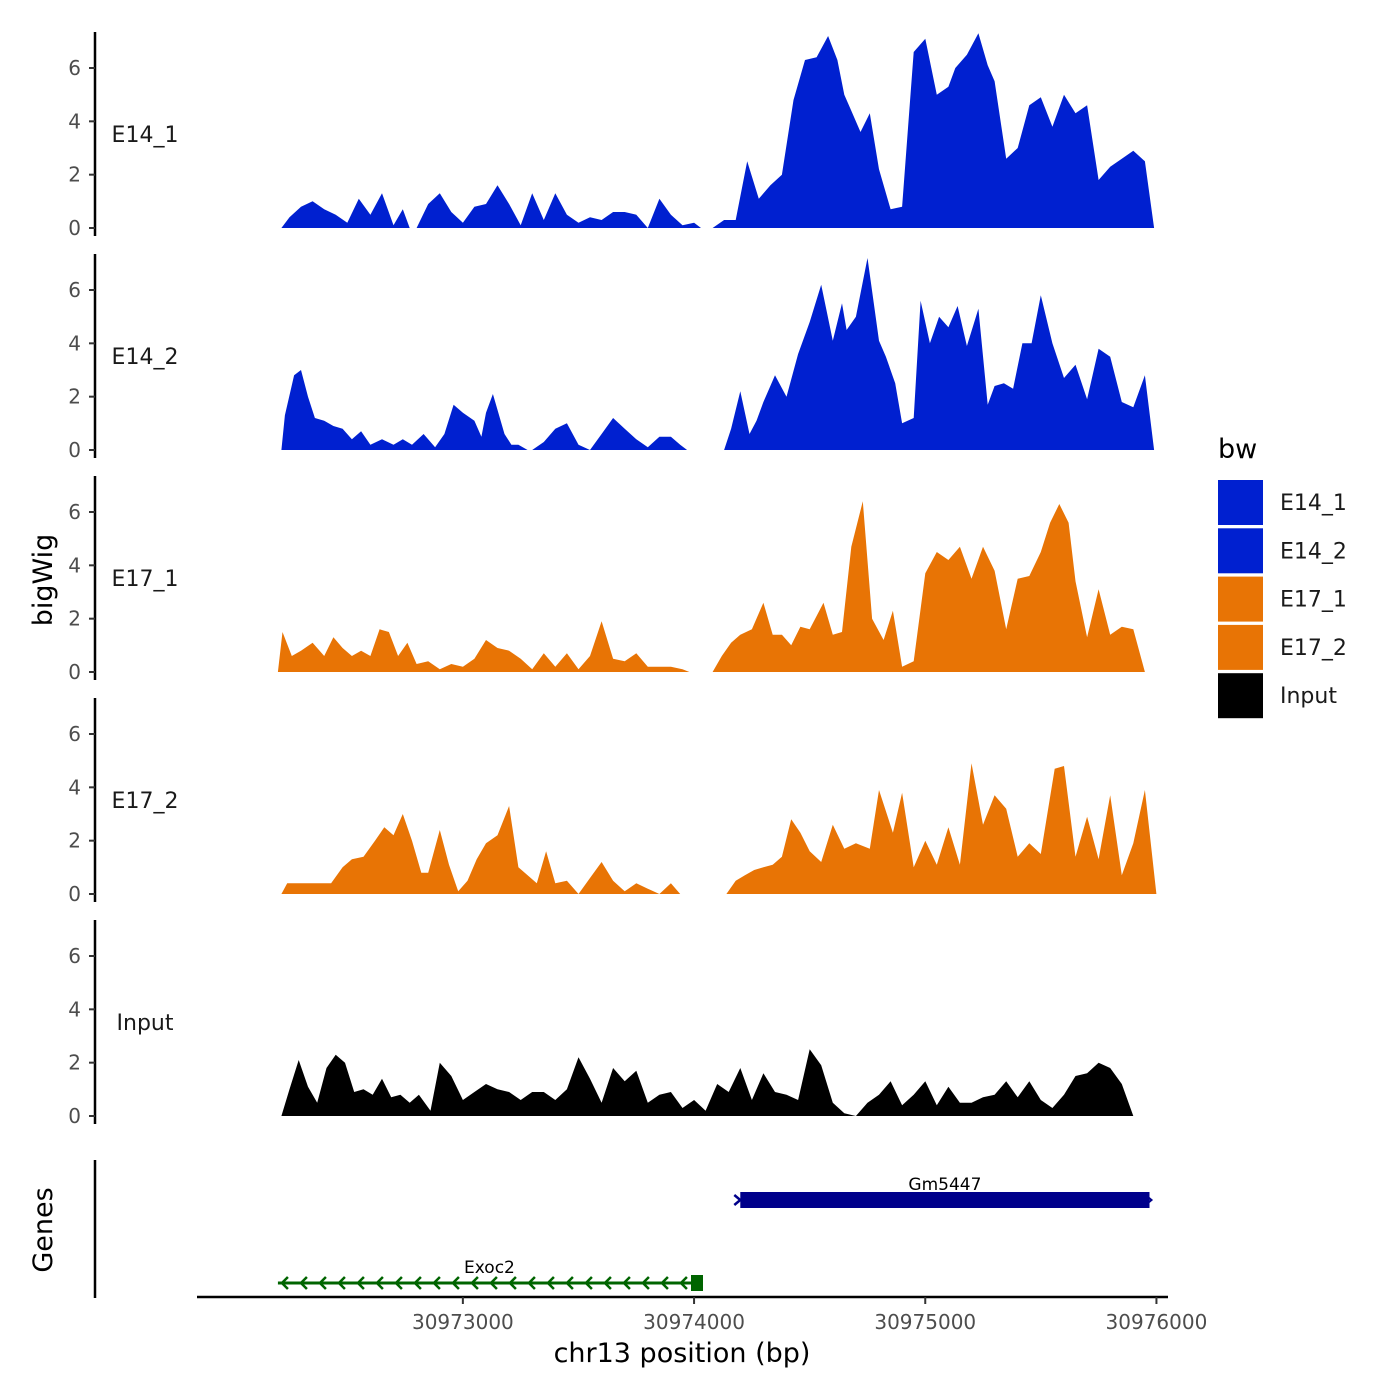  What do you see at coordinates (612, 802) in the screenshot?
I see `track-panel: 0 2 4 6 E17_2` at bounding box center [612, 802].